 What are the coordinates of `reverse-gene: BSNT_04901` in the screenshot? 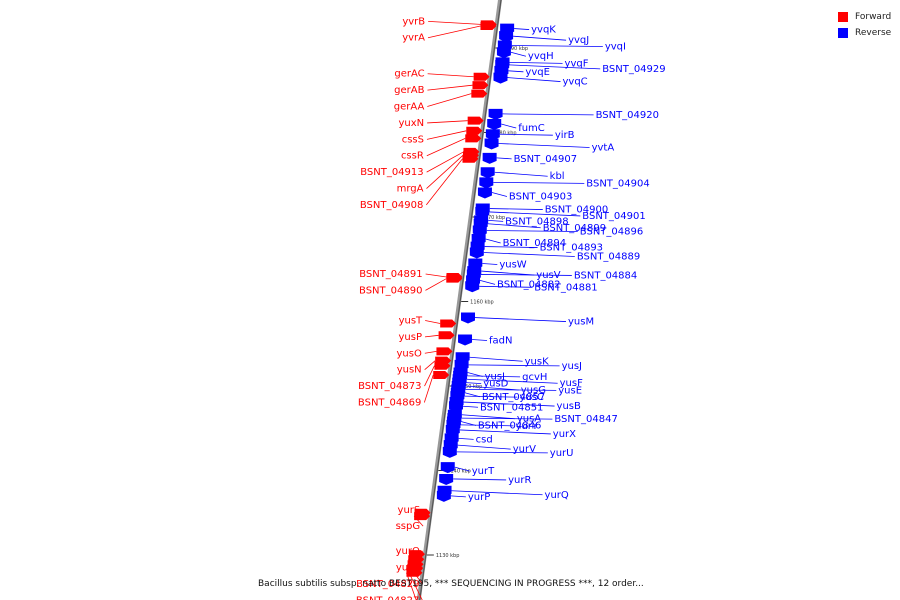 It's located at (560, 214).